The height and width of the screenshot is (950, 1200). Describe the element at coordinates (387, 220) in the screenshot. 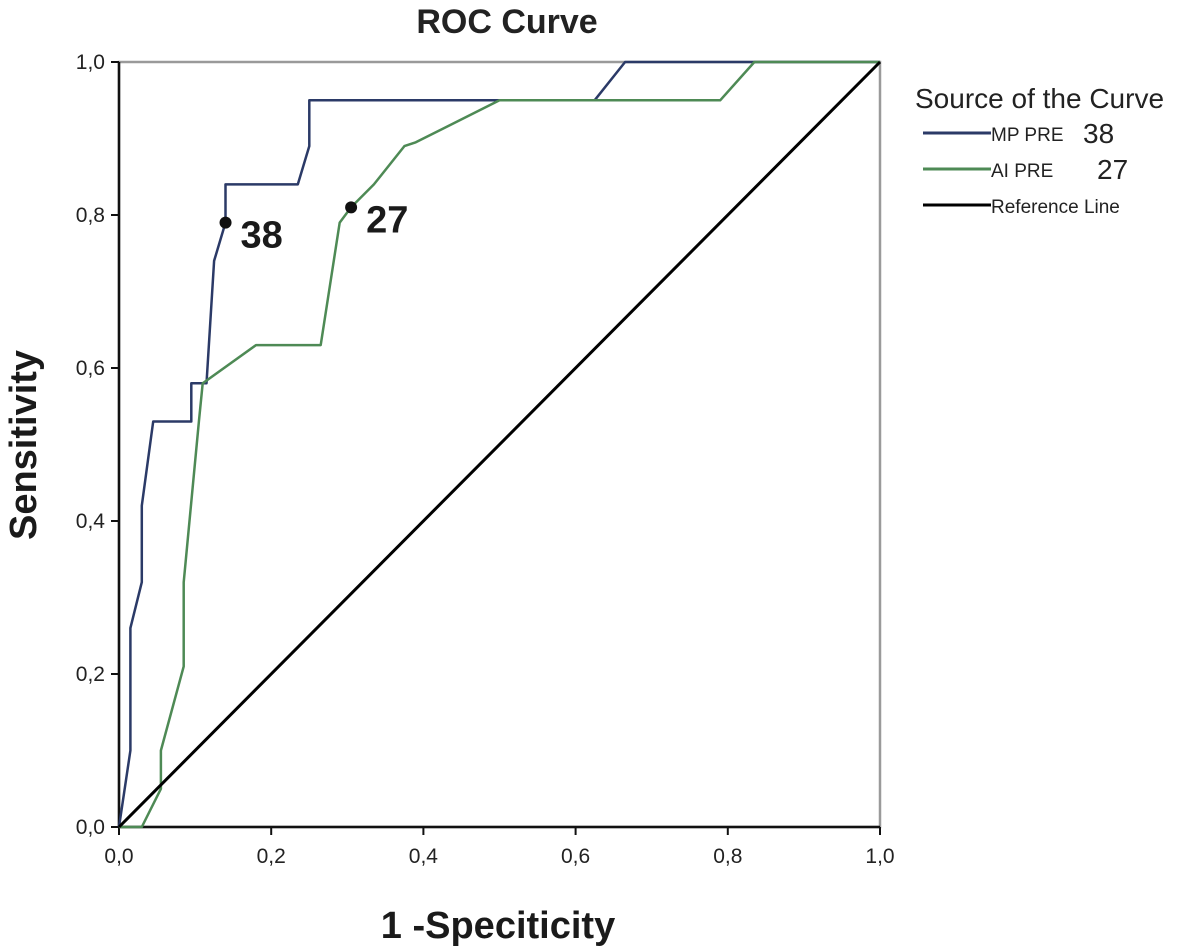

I see `cutoff-label: 27` at that location.